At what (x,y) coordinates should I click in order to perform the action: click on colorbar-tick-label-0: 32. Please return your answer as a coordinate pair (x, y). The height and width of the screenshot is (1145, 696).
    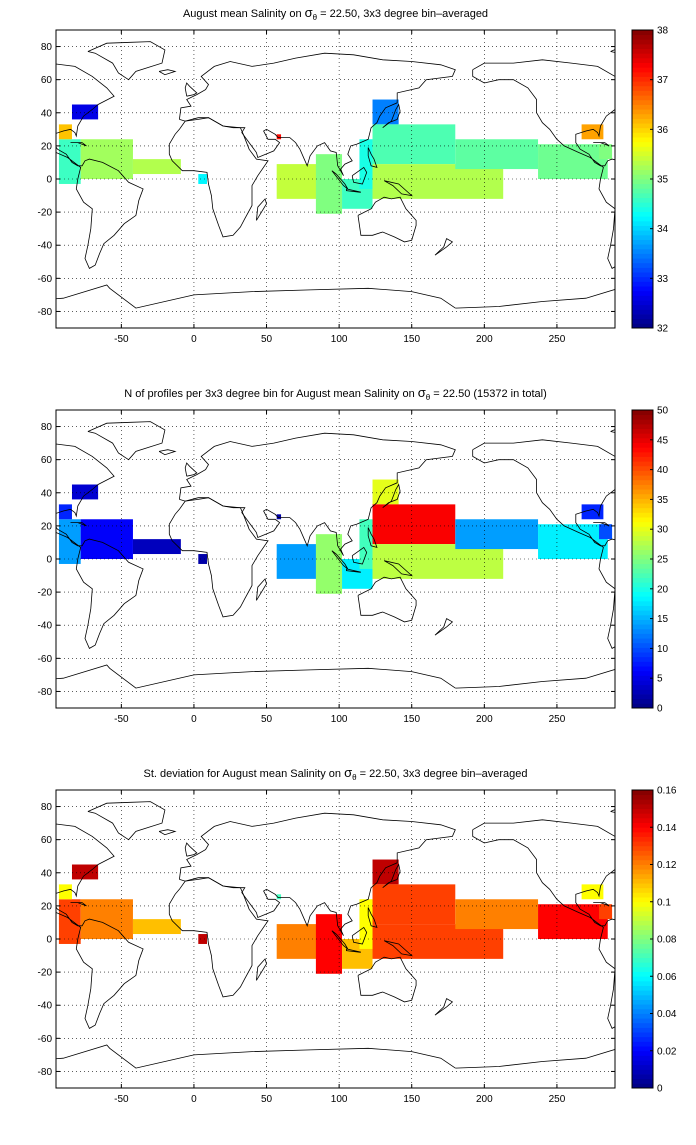
    Looking at the image, I should click on (663, 329).